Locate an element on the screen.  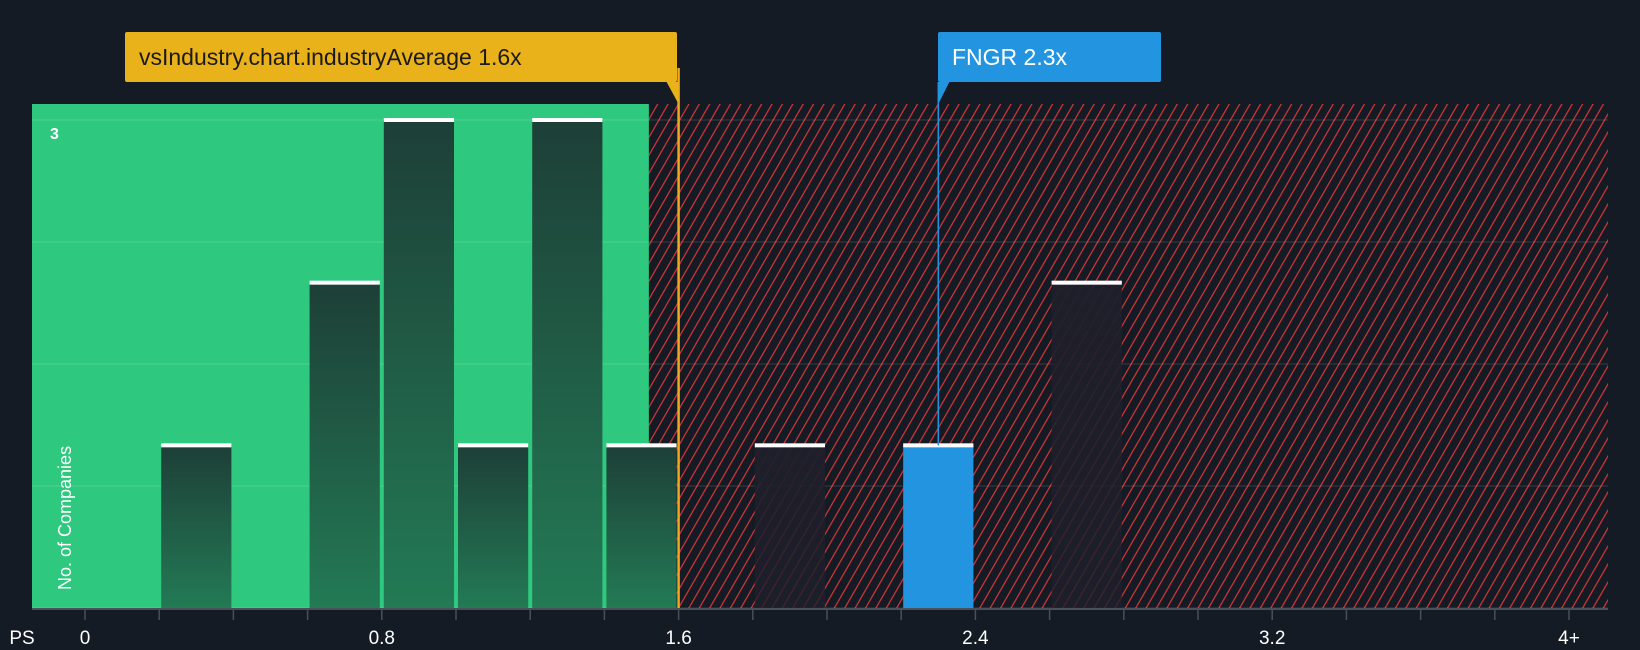
x-tick-label: 0.8 is located at coordinates (382, 638).